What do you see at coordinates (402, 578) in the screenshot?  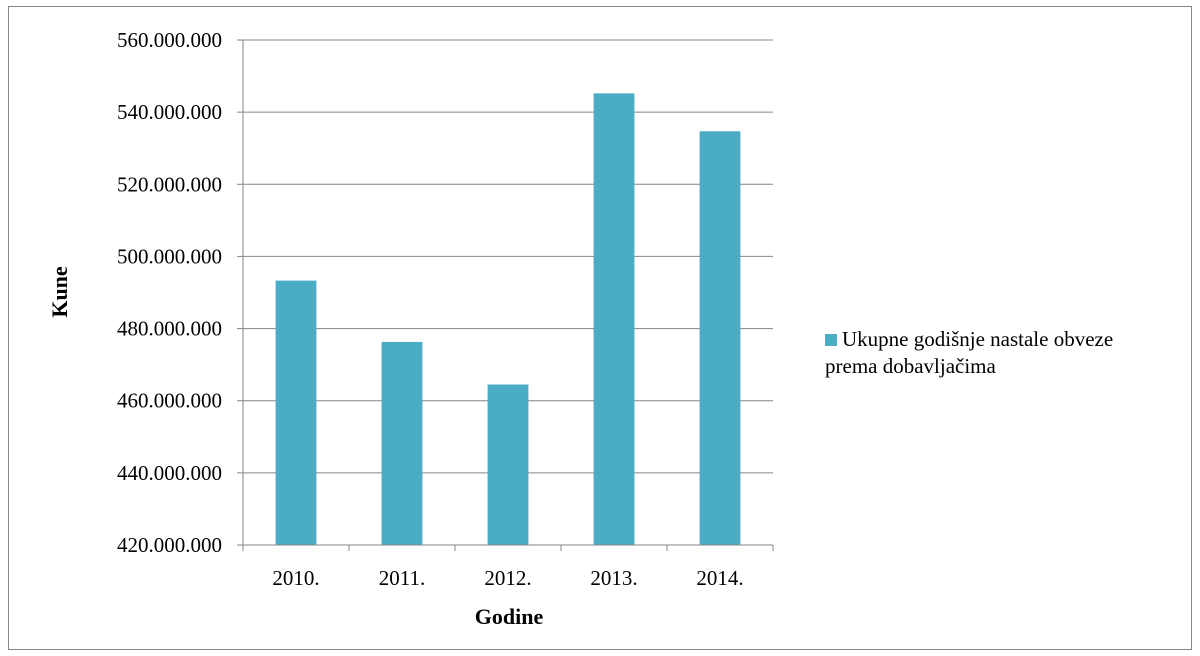 I see `x-tick-label: 2011.` at bounding box center [402, 578].